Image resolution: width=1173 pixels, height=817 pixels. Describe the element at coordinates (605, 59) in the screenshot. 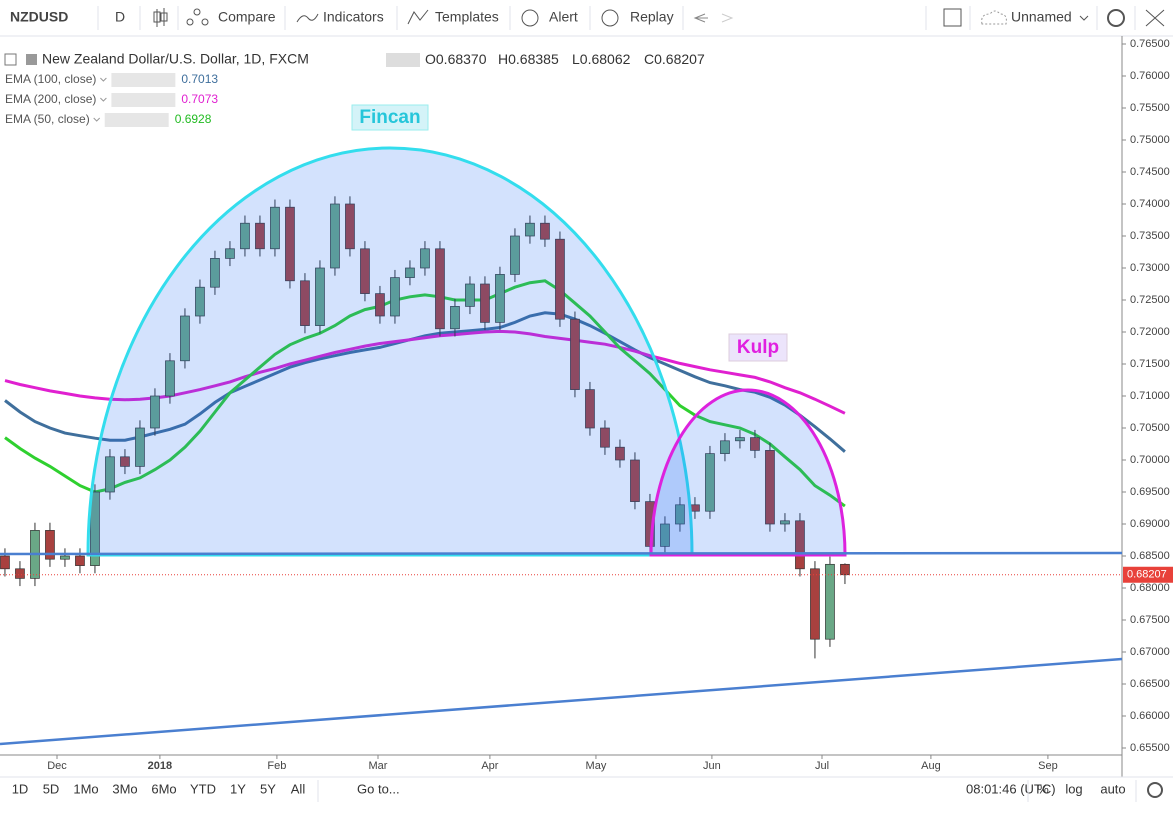

I see `ohlc-text: 0.68062` at that location.